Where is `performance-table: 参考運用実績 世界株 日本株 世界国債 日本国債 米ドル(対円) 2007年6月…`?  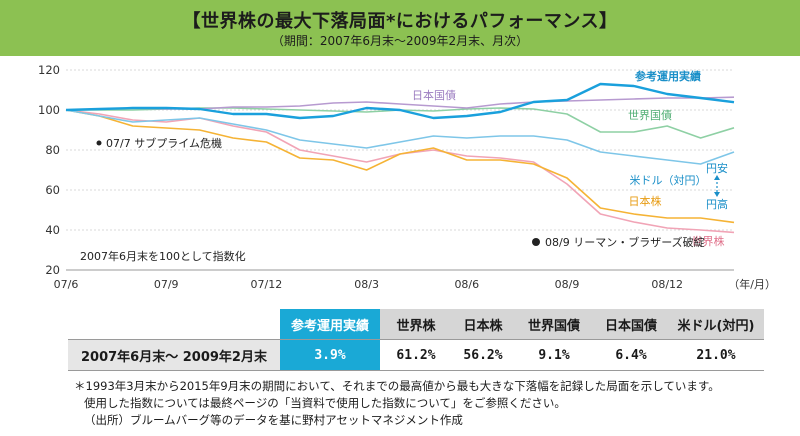
performance-table: 参考運用実績 世界株 日本株 世界国債 日本国債 米ドル(対円) 2007年6月… is located at coordinates (416, 340).